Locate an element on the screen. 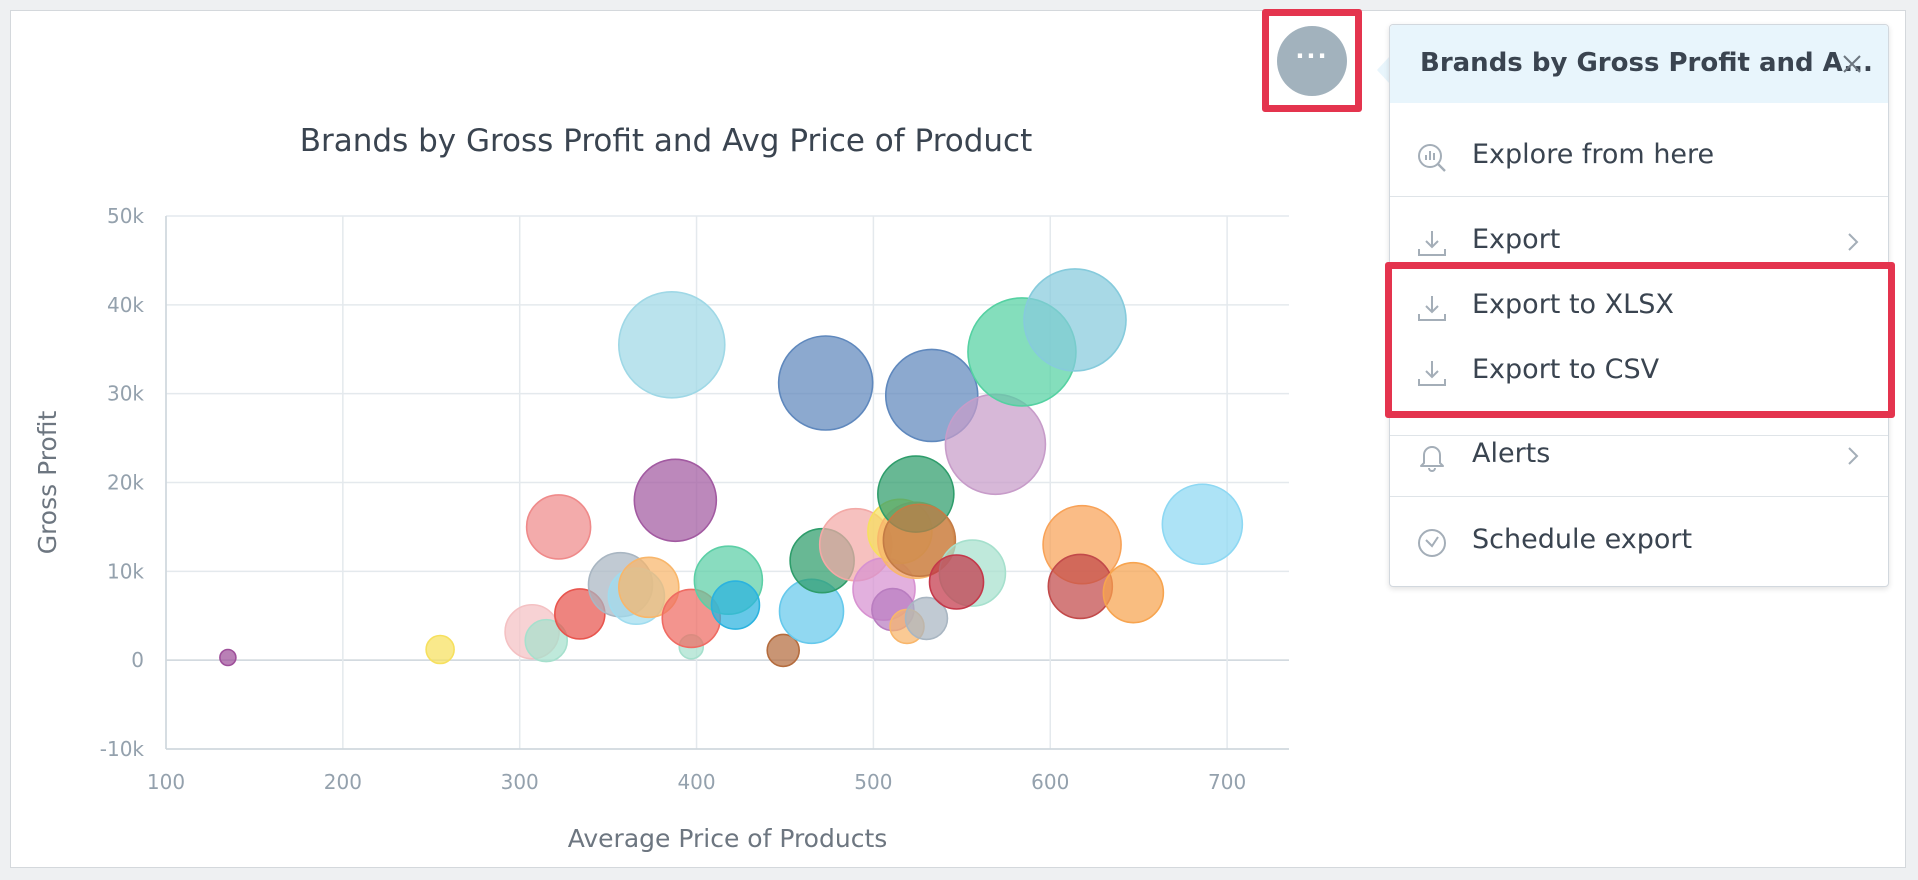 The height and width of the screenshot is (880, 1918). menu-item-export-csv: Export to CSV is located at coordinates (1639, 371).